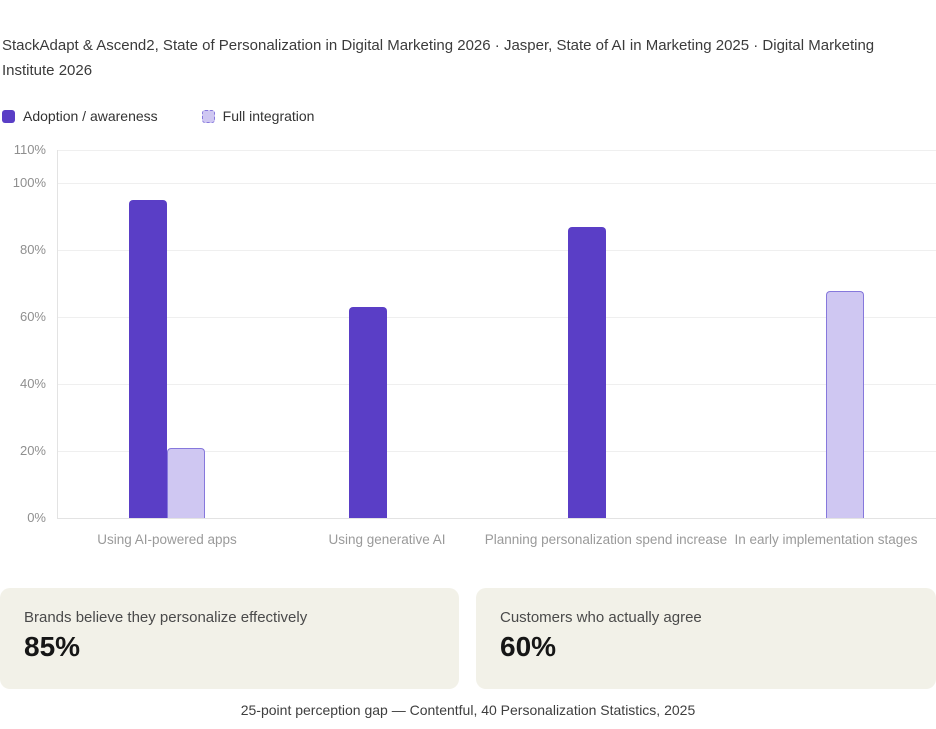 This screenshot has width=936, height=729. I want to click on x-category-label: Using AI-powered apps, so click(167, 539).